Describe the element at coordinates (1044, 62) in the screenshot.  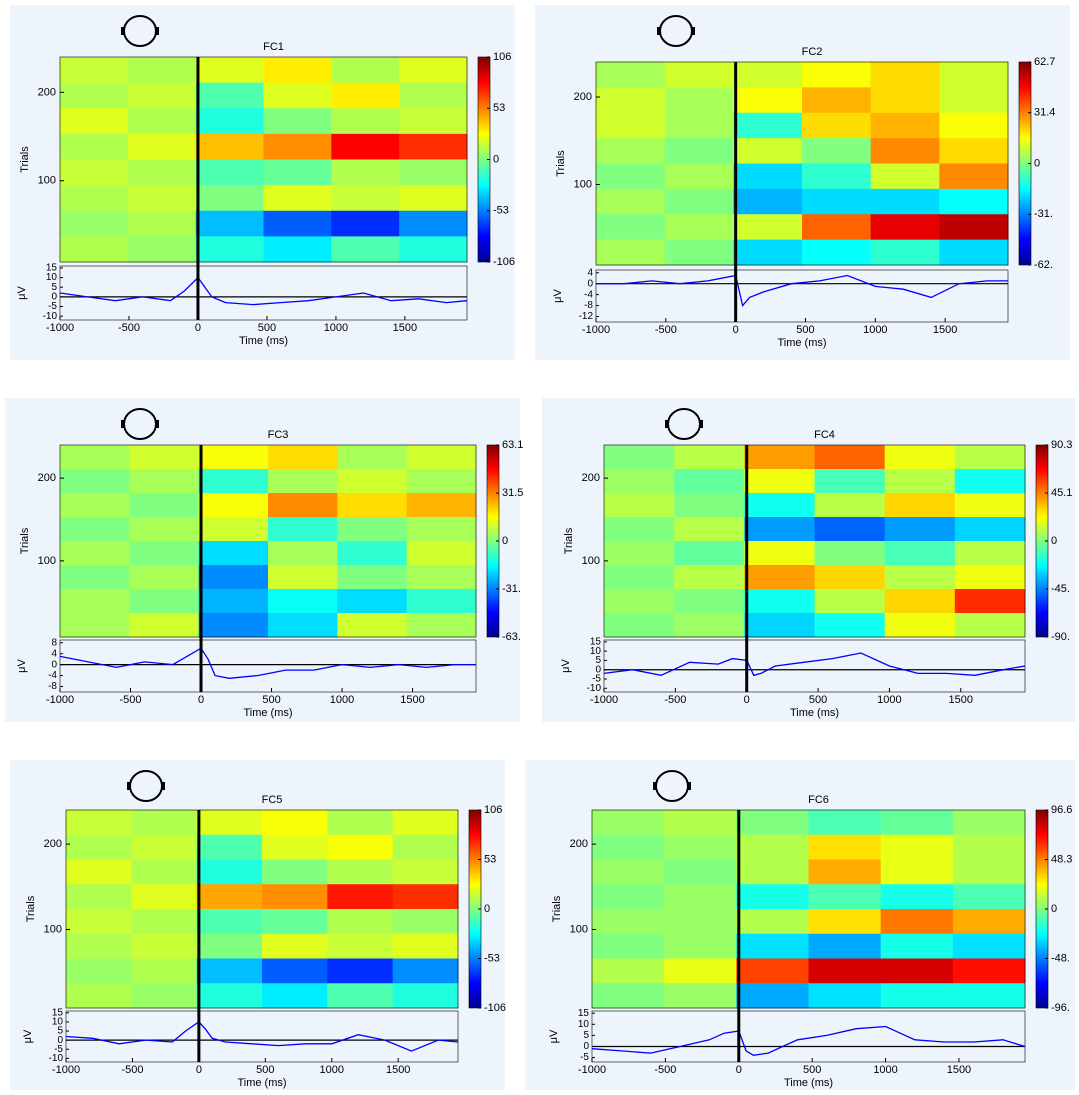
I see `colorbar-tick-label: 62.7` at that location.